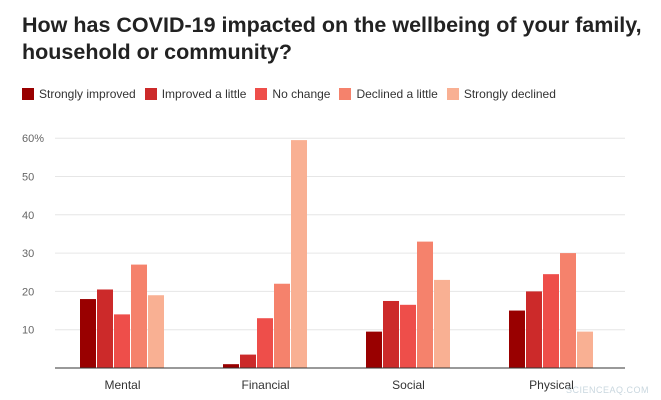  What do you see at coordinates (265, 385) in the screenshot?
I see `x-tick-label: Financial` at bounding box center [265, 385].